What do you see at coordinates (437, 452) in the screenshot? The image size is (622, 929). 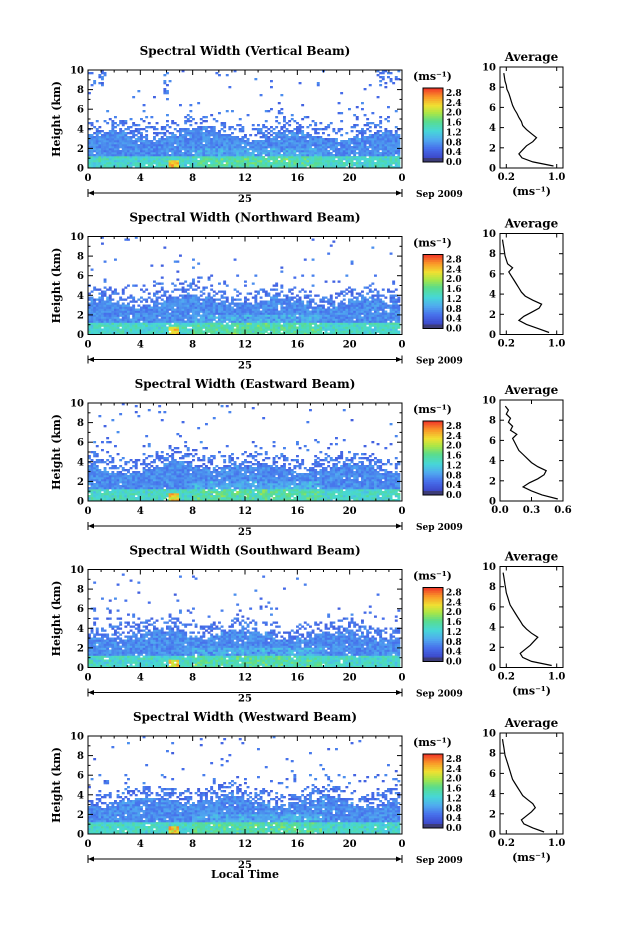 I see `colorbar: (ms⁻¹) 0.00.40.81.21.62.02.42.8` at bounding box center [437, 452].